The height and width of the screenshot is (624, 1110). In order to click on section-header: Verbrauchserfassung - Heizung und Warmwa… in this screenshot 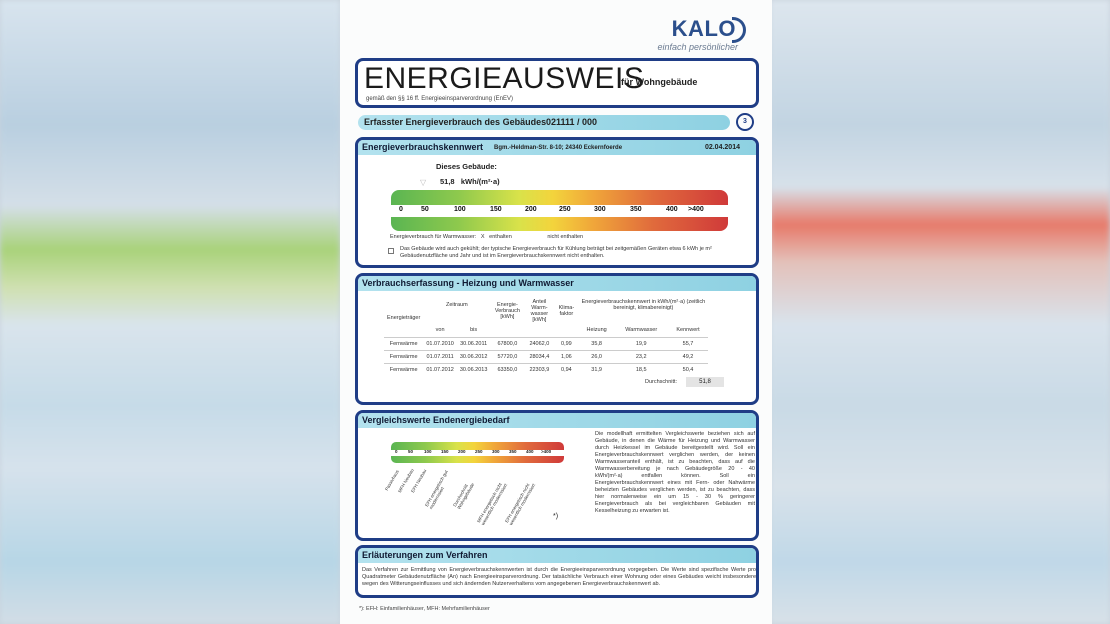, I will do `click(557, 283)`.